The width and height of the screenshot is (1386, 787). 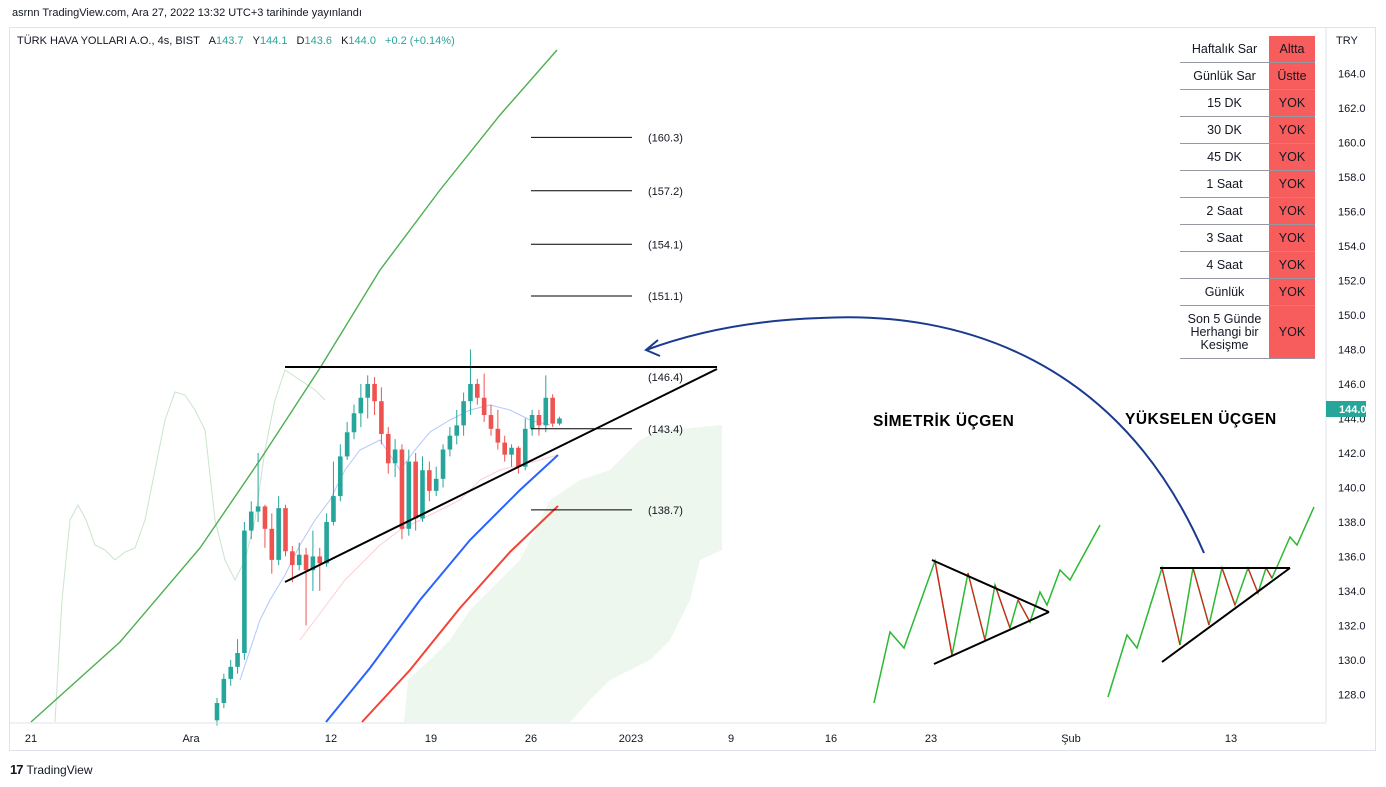 I want to click on sma-blue-line, so click(x=442, y=588).